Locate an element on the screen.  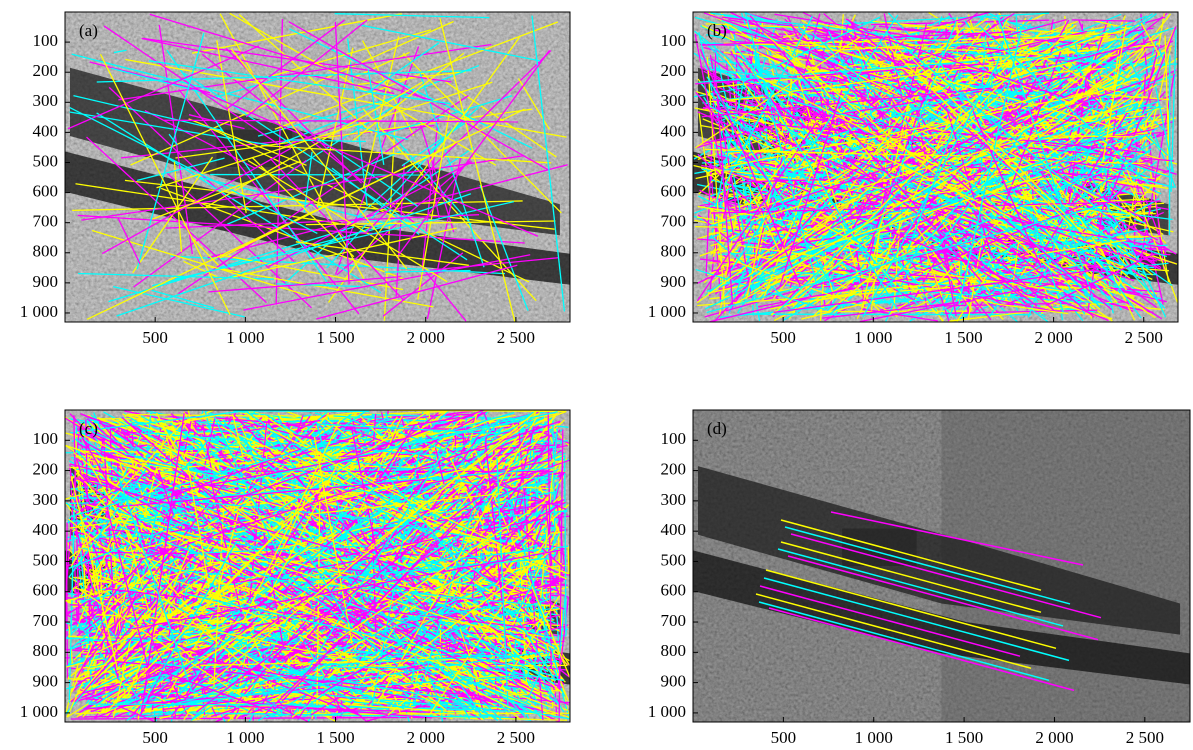
panel-label: (a) is located at coordinates (88, 30).